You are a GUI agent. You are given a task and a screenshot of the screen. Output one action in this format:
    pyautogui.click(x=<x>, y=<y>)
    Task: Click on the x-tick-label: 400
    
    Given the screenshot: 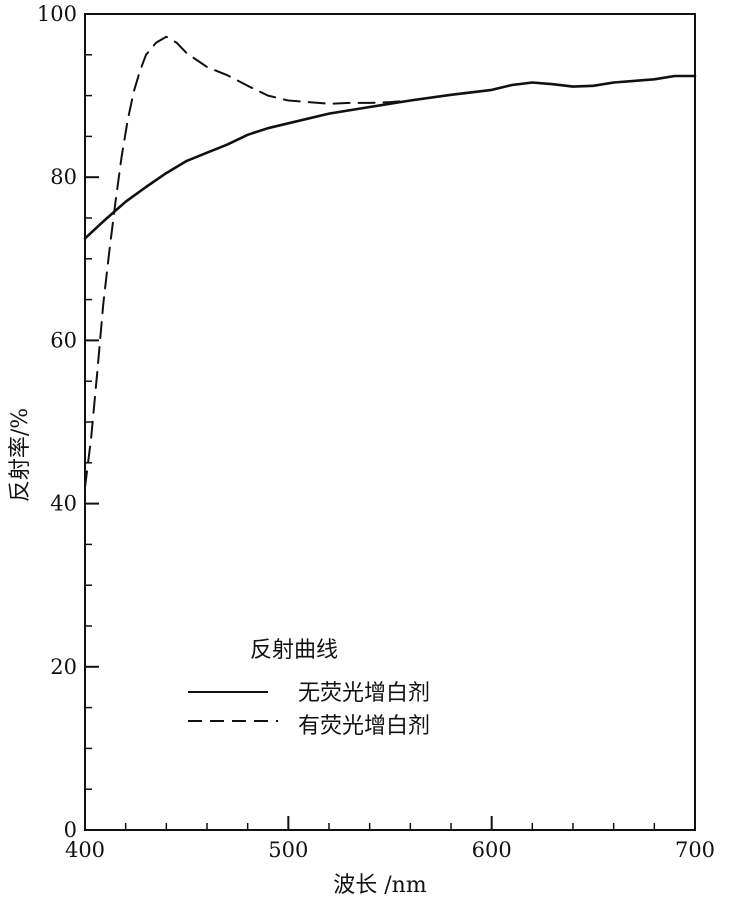 What is the action you would take?
    pyautogui.click(x=85, y=850)
    